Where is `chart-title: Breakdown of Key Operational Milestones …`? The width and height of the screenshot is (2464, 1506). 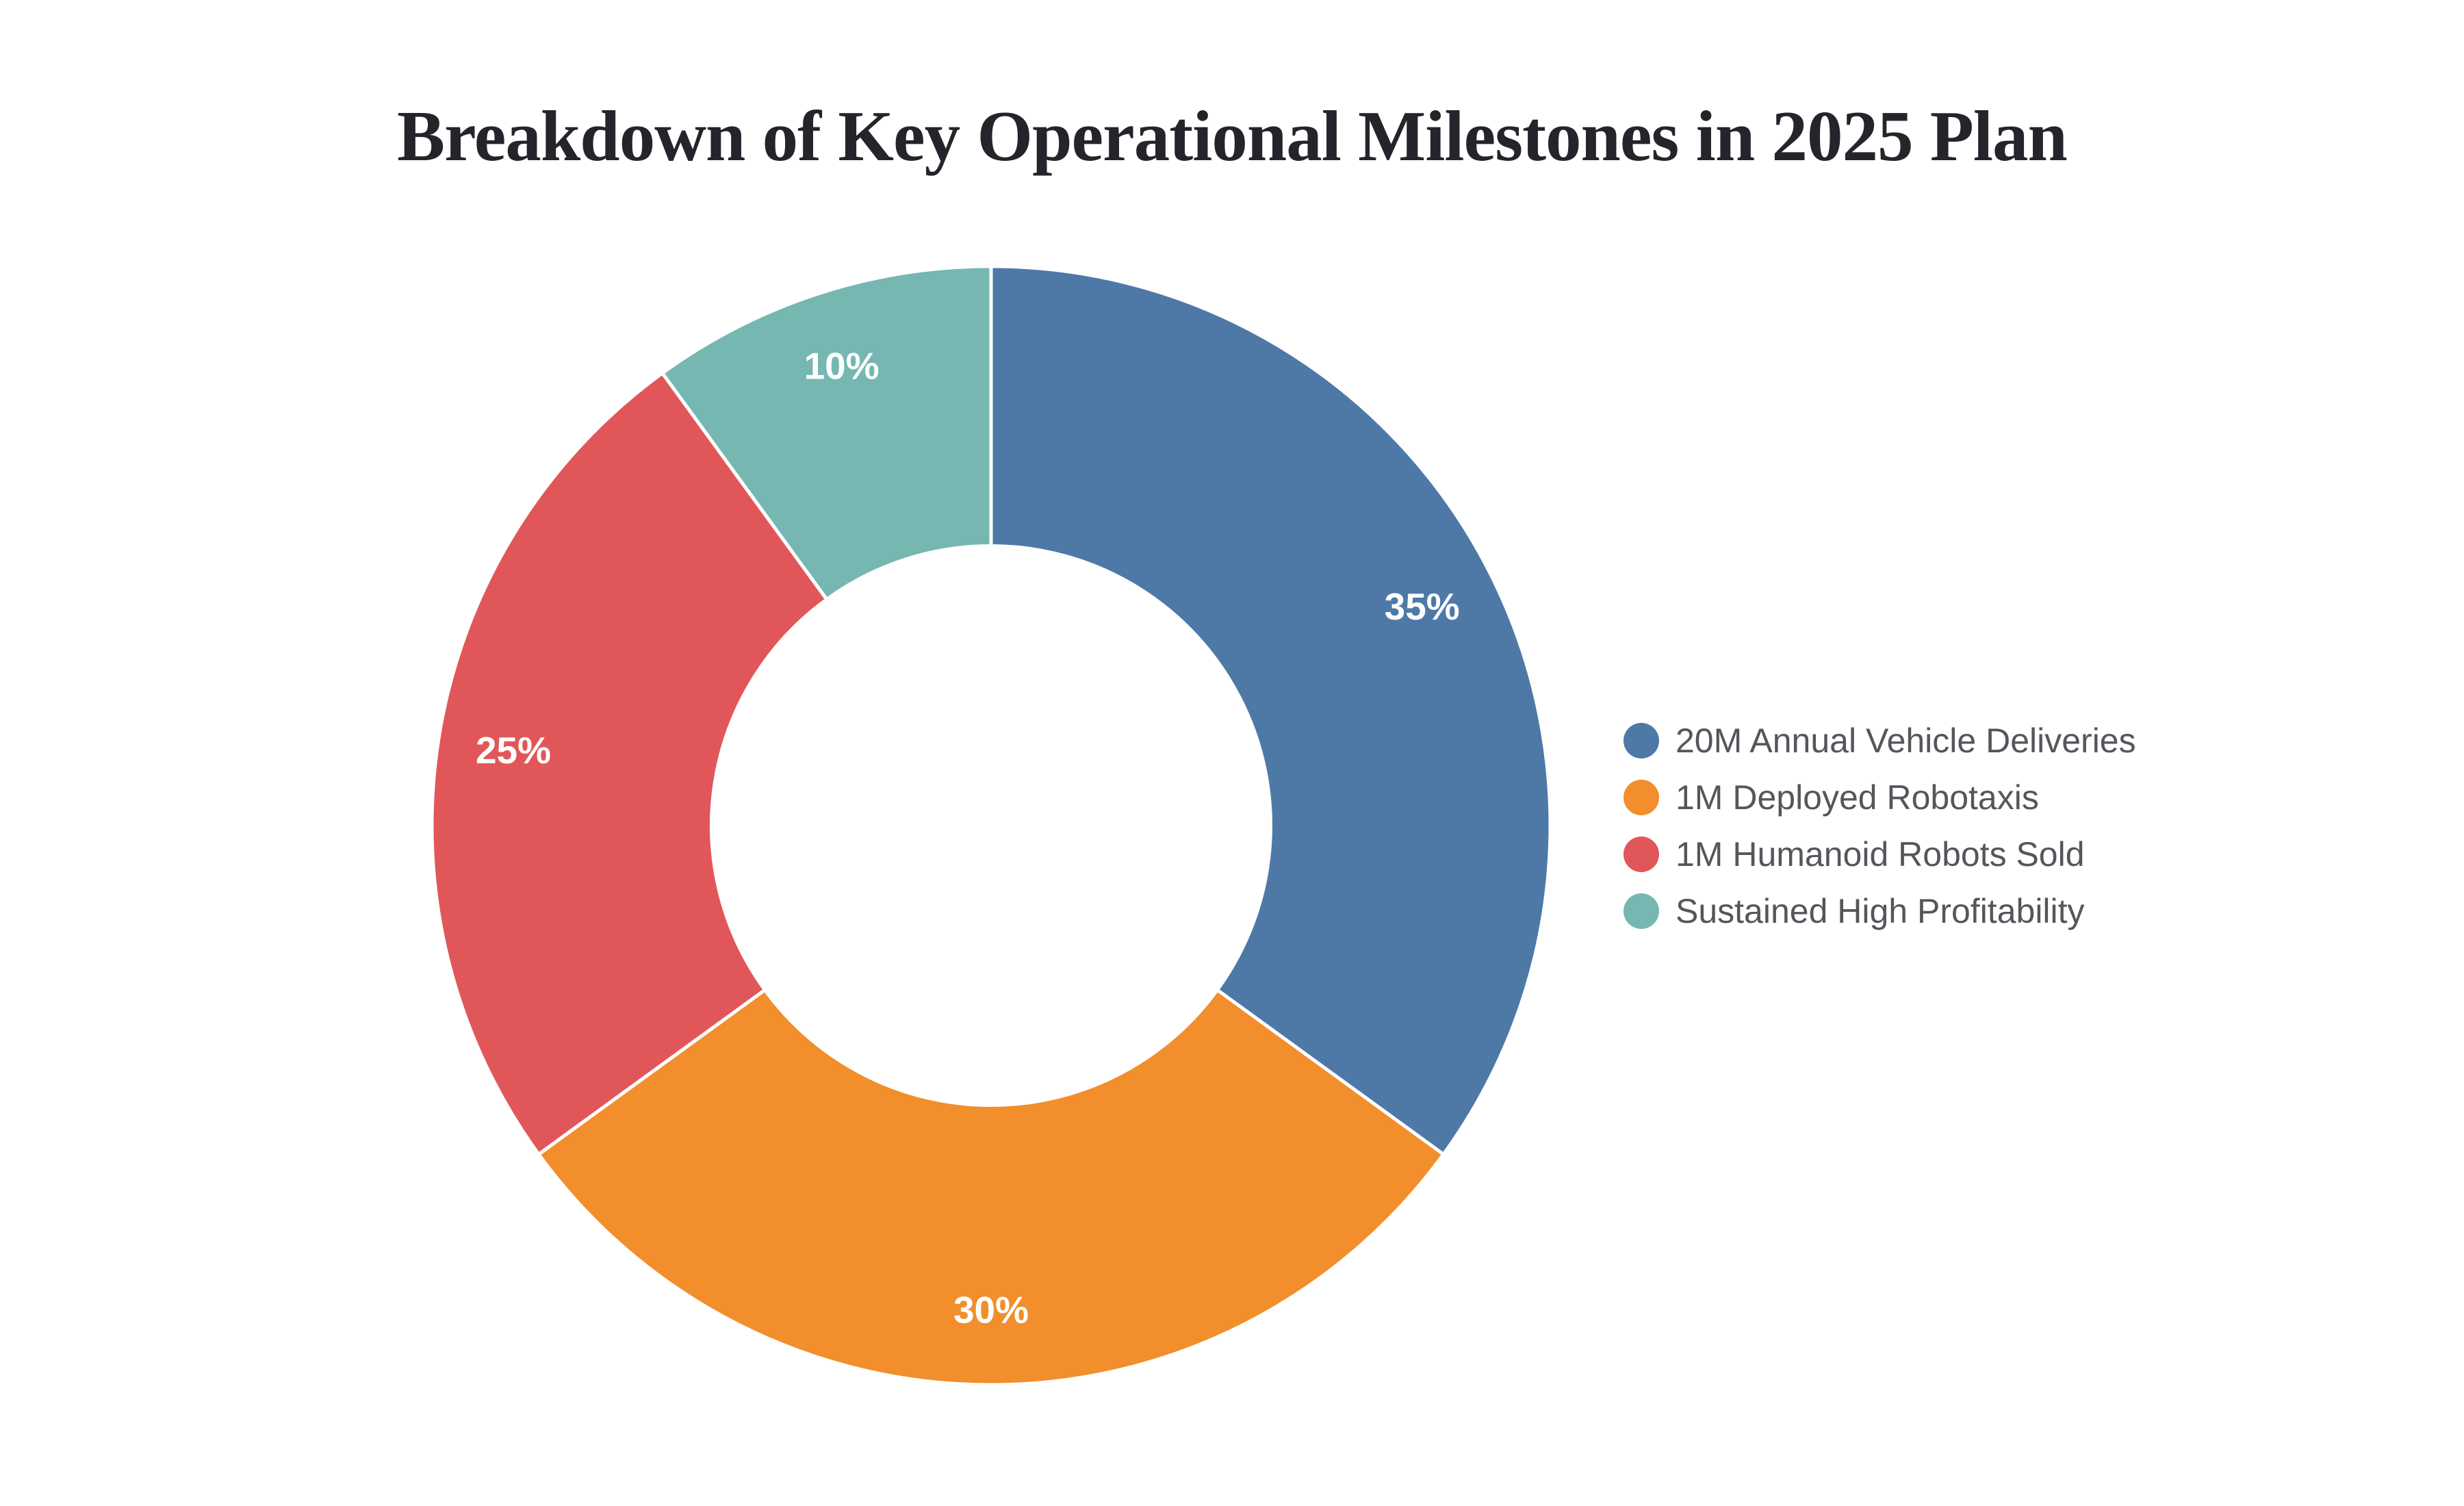
chart-title: Breakdown of Key Operational Milestones … is located at coordinates (1232, 136).